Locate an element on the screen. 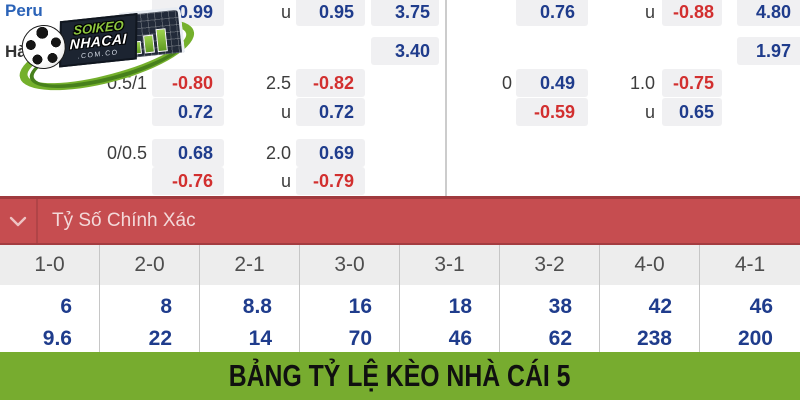 This screenshot has width=800, height=400. score-column: 4-1 46 200 is located at coordinates (750, 298).